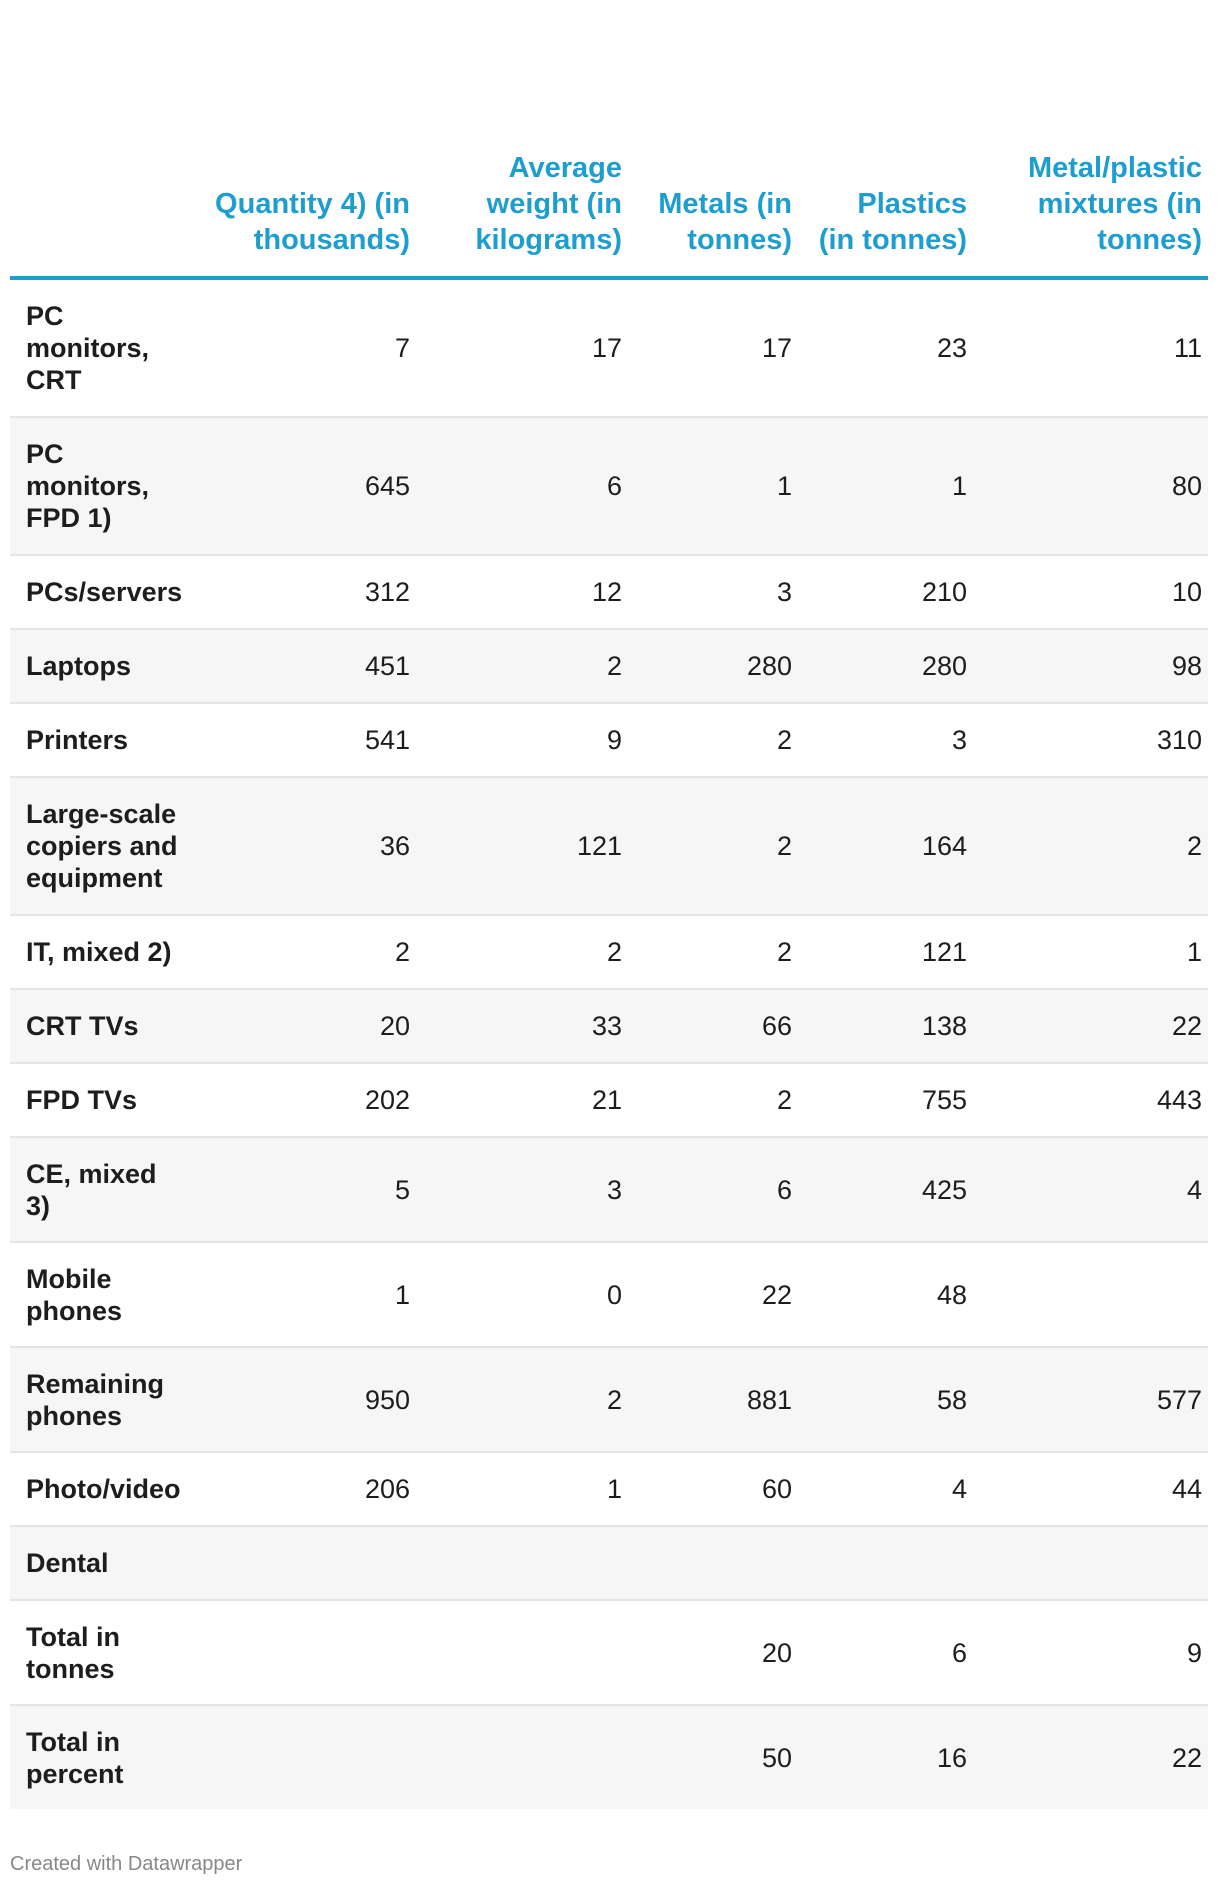 The height and width of the screenshot is (1892, 1220). I want to click on table-cell: 950, so click(305, 1400).